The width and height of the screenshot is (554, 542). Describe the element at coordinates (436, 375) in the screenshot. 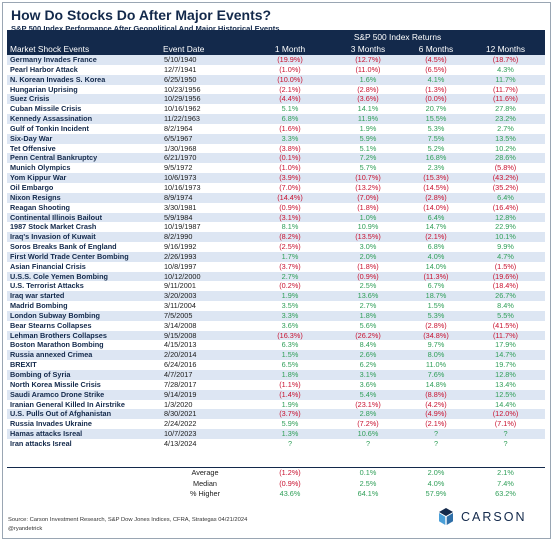

I see `return-6-months-cell: 7.6%` at that location.